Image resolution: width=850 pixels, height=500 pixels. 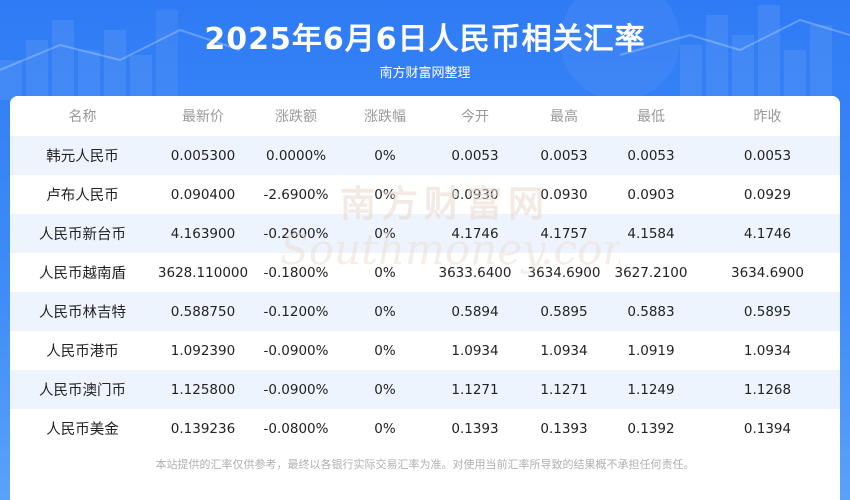 I want to click on table-header-row: 名称 最新价 涨跌额 涨跌幅 今开 最高 最低 昨收, so click(x=425, y=116).